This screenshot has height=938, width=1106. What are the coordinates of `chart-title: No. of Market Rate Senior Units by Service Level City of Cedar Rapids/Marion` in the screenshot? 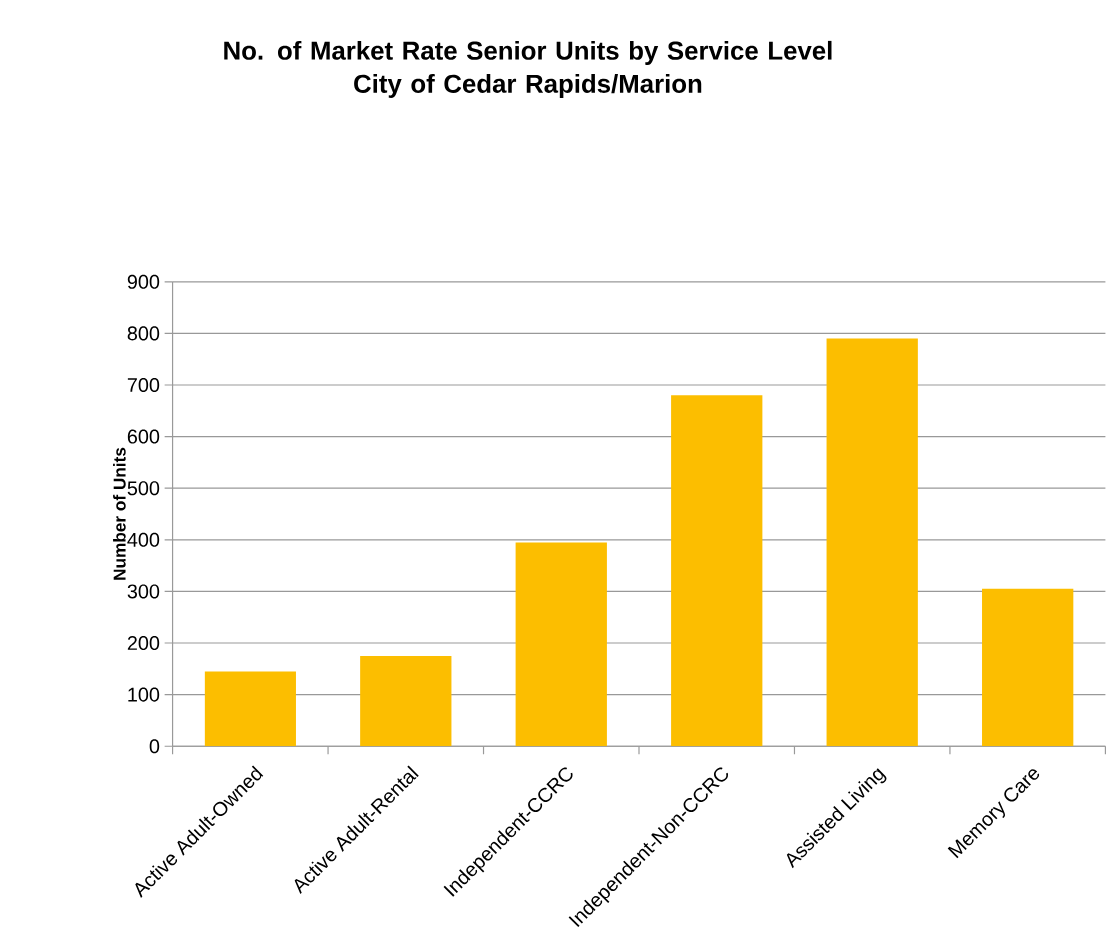 It's located at (528, 70).